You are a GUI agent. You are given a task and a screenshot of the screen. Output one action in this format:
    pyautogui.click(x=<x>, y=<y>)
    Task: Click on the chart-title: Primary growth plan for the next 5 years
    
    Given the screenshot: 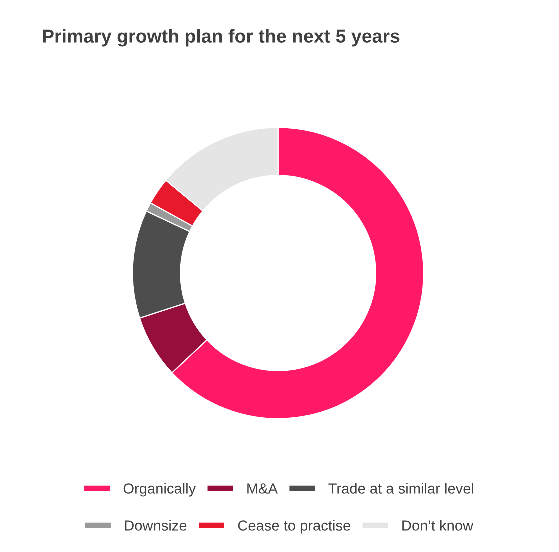 What is the action you would take?
    pyautogui.click(x=221, y=38)
    